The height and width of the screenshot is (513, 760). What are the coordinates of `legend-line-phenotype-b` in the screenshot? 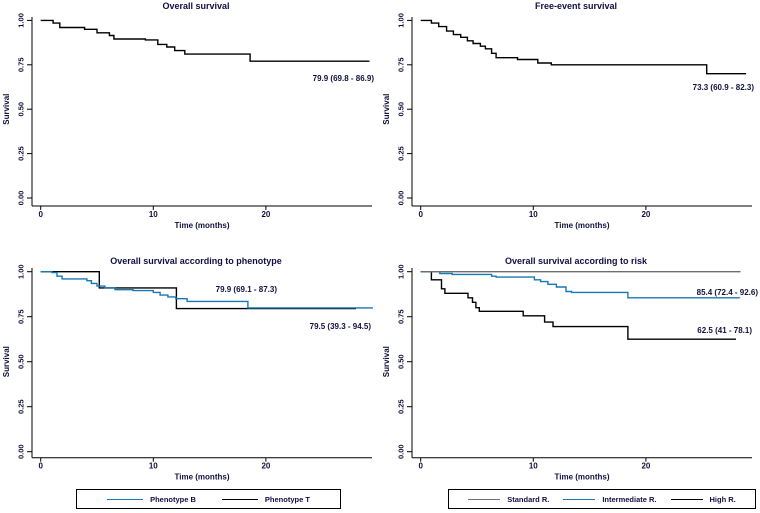 It's located at (125, 499).